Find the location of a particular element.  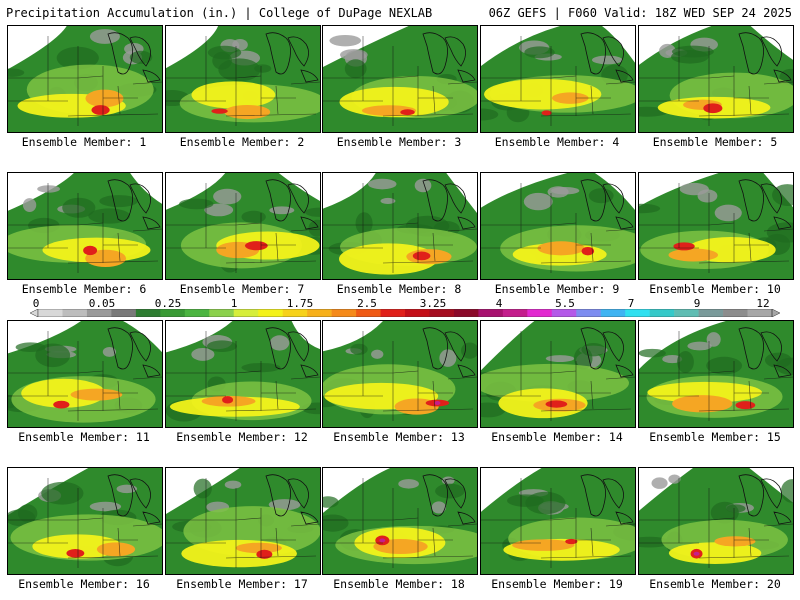

colorbar-arrow-right is located at coordinates (775, 313).